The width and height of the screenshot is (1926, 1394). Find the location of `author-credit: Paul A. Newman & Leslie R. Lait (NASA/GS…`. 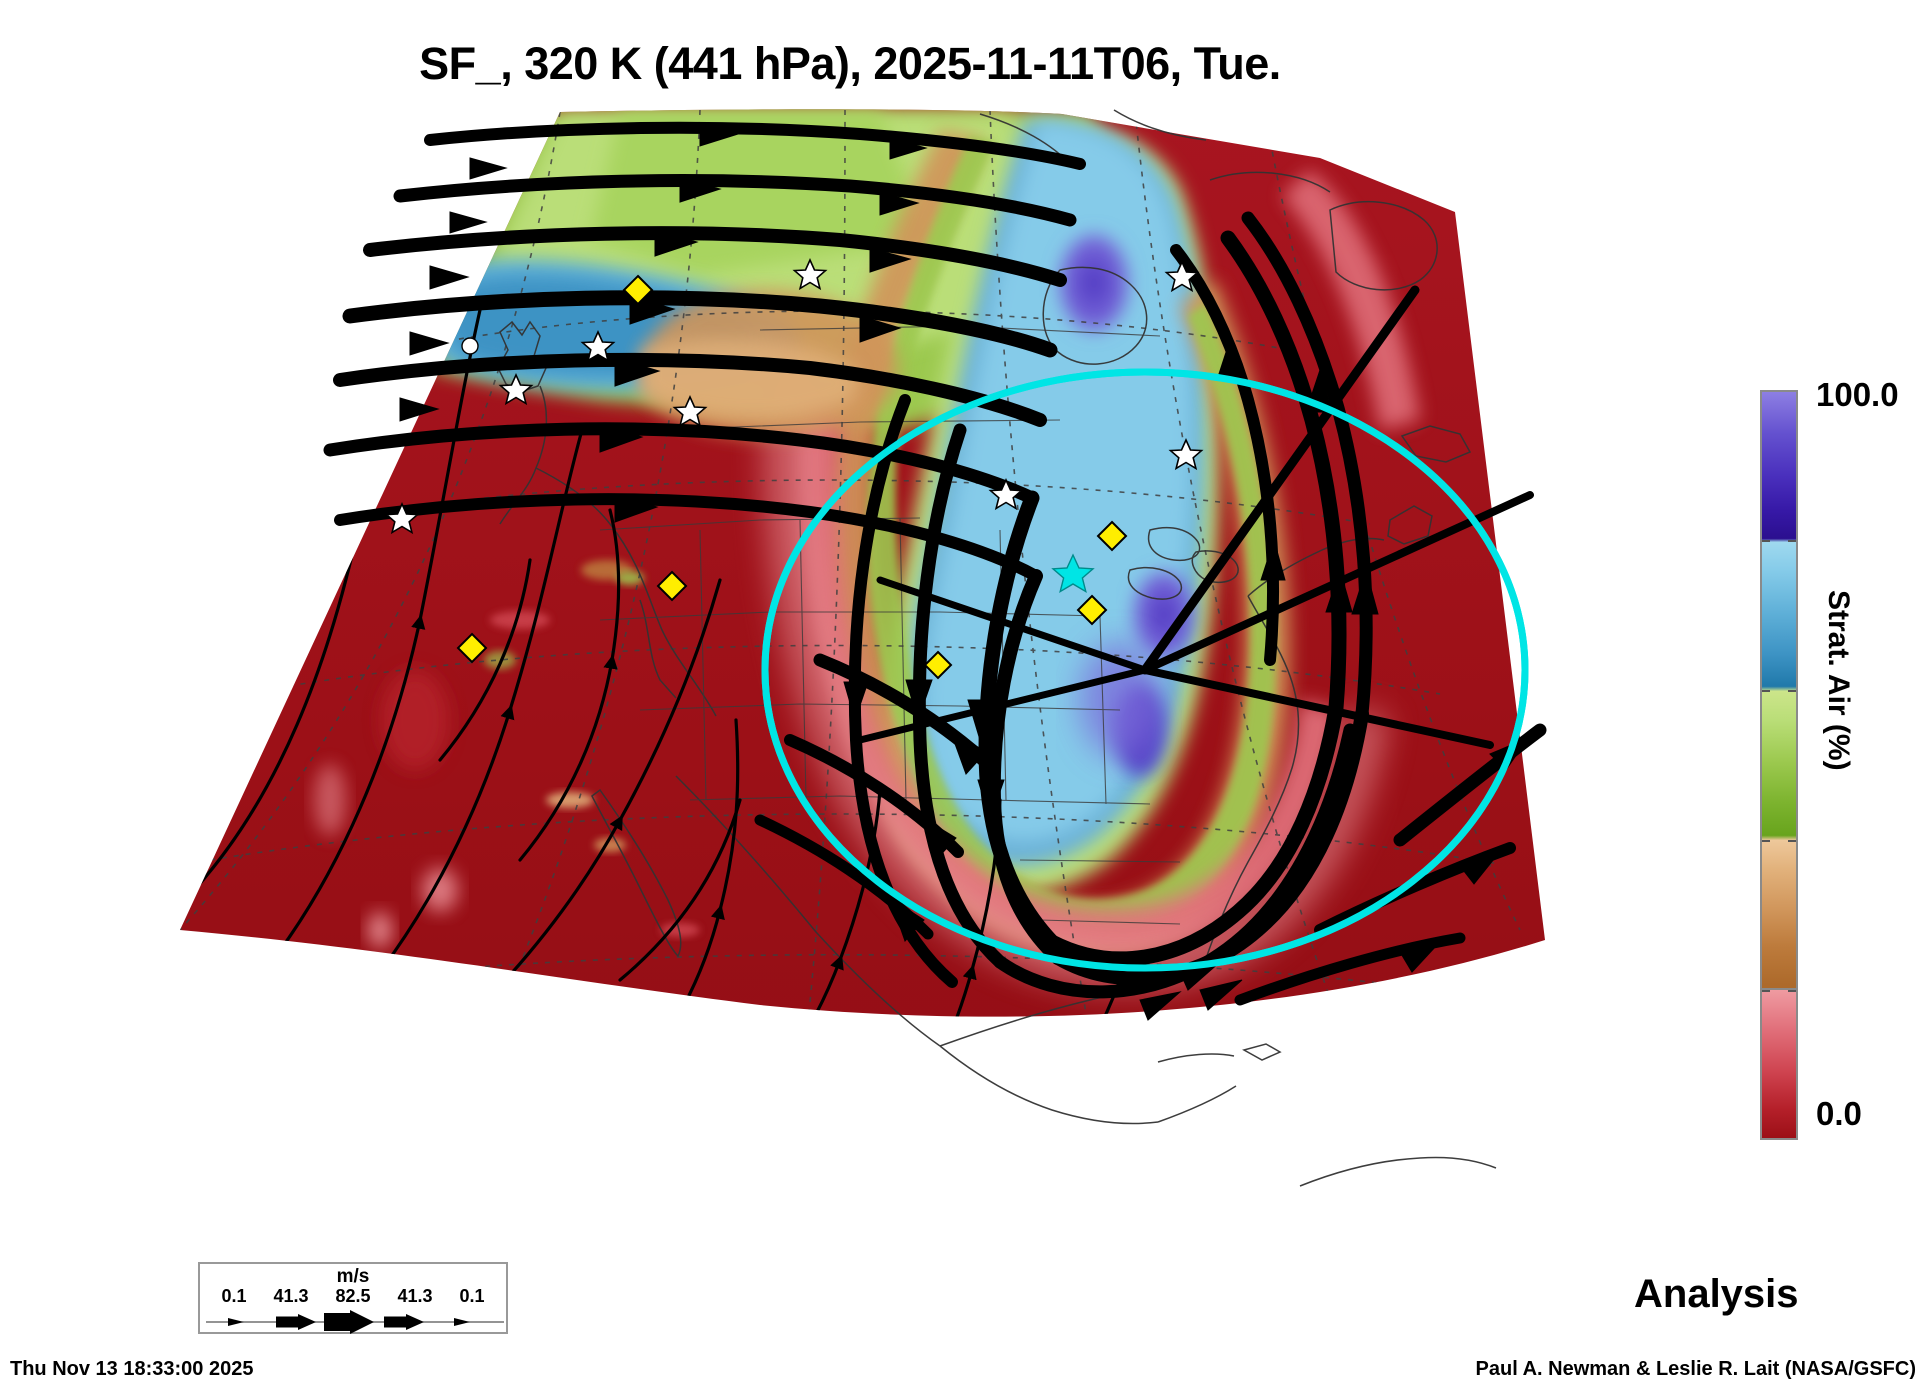

author-credit: Paul A. Newman & Leslie R. Lait (NASA/GS… is located at coordinates (1695, 1369).